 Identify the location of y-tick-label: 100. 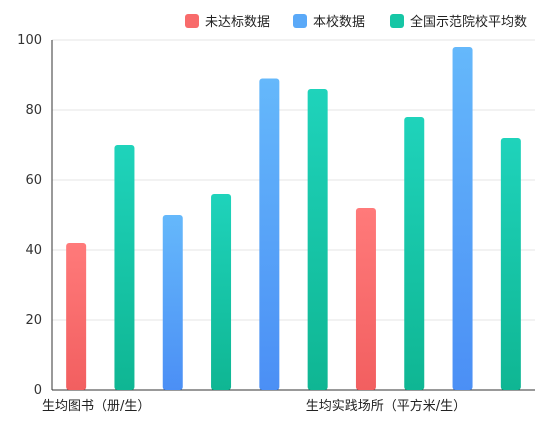
(29, 40).